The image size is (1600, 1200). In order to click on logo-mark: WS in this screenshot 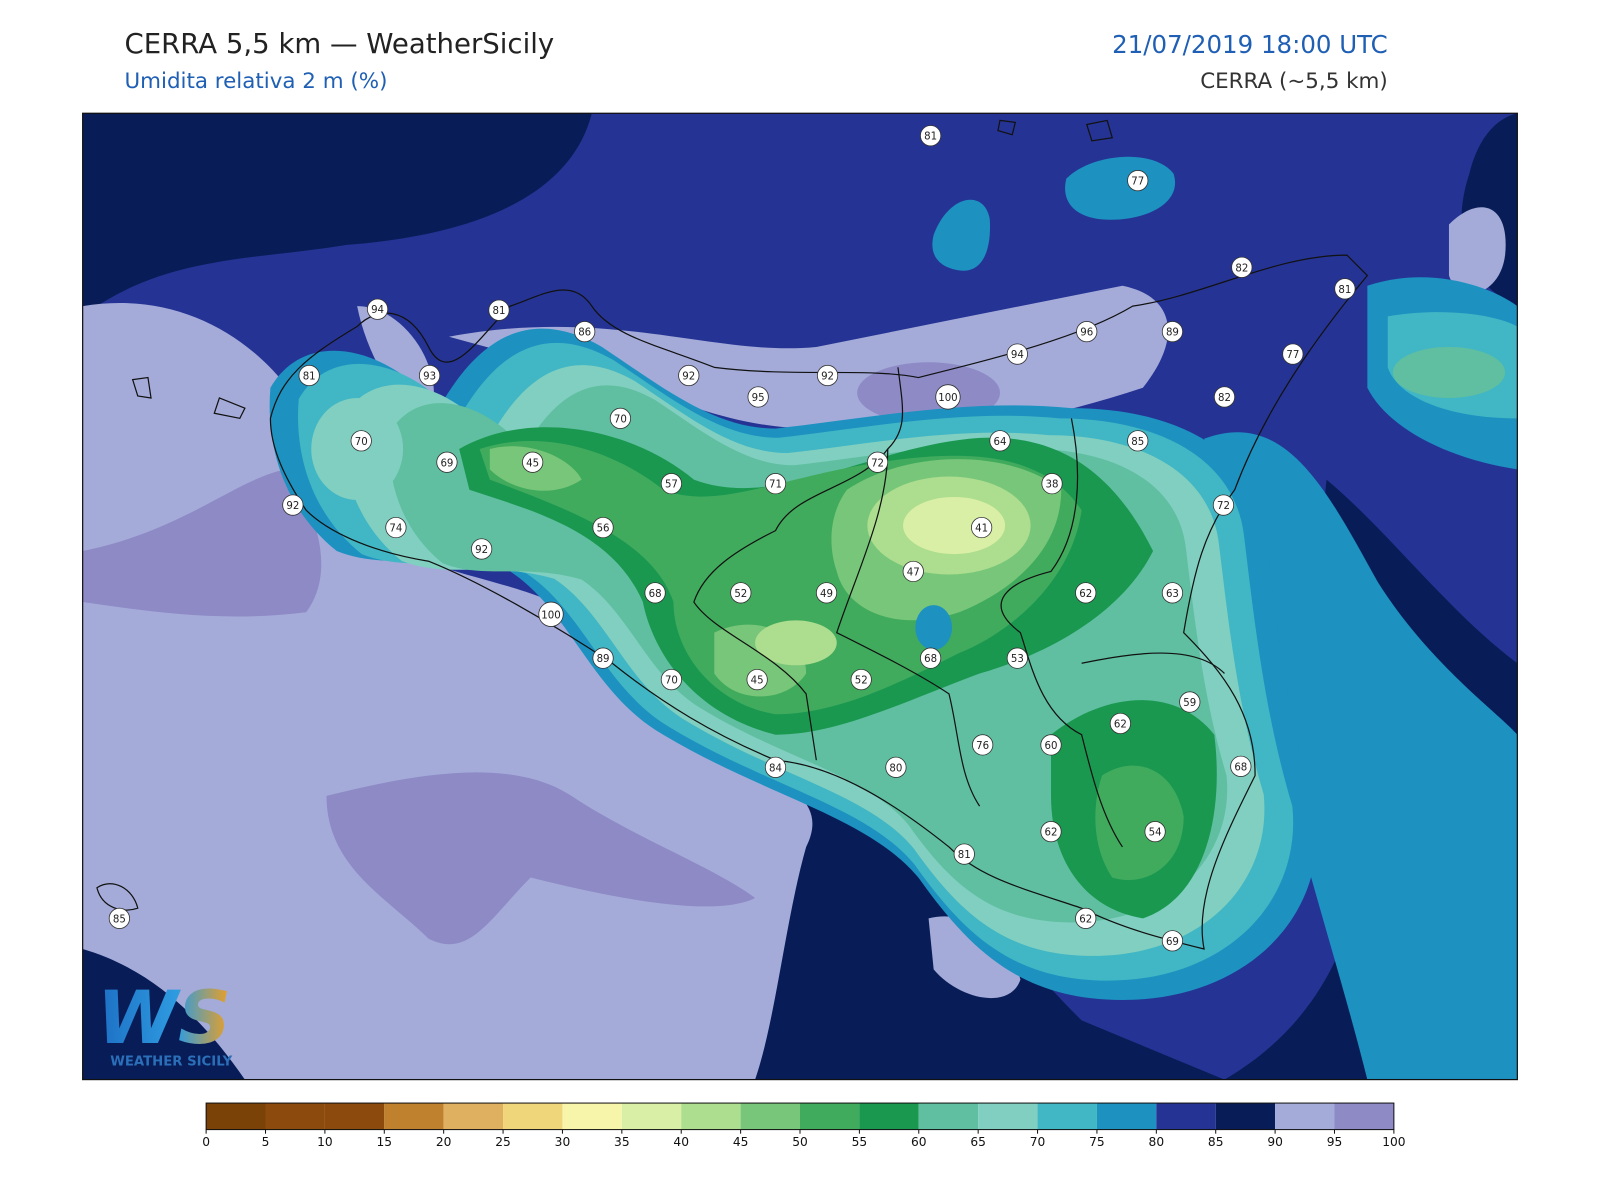, I will do `click(164, 1018)`.